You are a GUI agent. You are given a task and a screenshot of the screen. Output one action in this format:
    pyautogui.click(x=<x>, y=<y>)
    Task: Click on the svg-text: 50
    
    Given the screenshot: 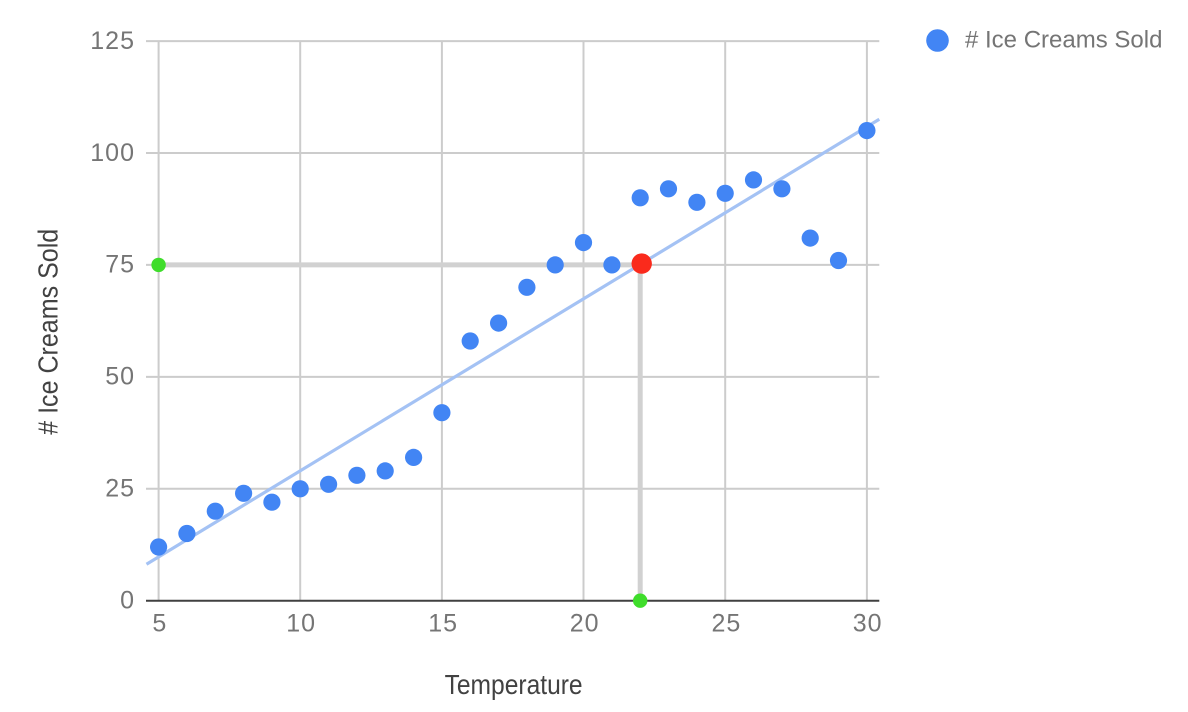 What is the action you would take?
    pyautogui.click(x=120, y=377)
    